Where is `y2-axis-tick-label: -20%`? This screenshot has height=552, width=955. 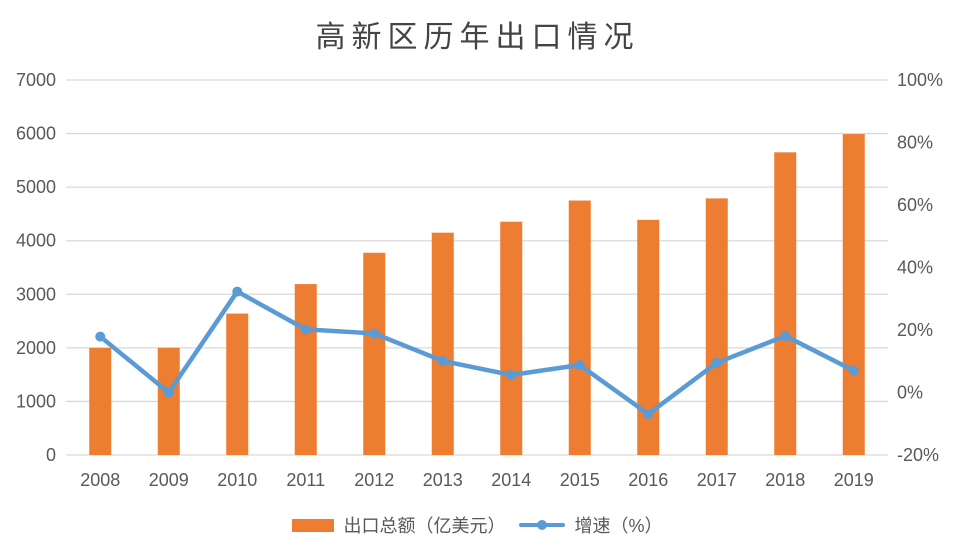 y2-axis-tick-label: -20% is located at coordinates (918, 455).